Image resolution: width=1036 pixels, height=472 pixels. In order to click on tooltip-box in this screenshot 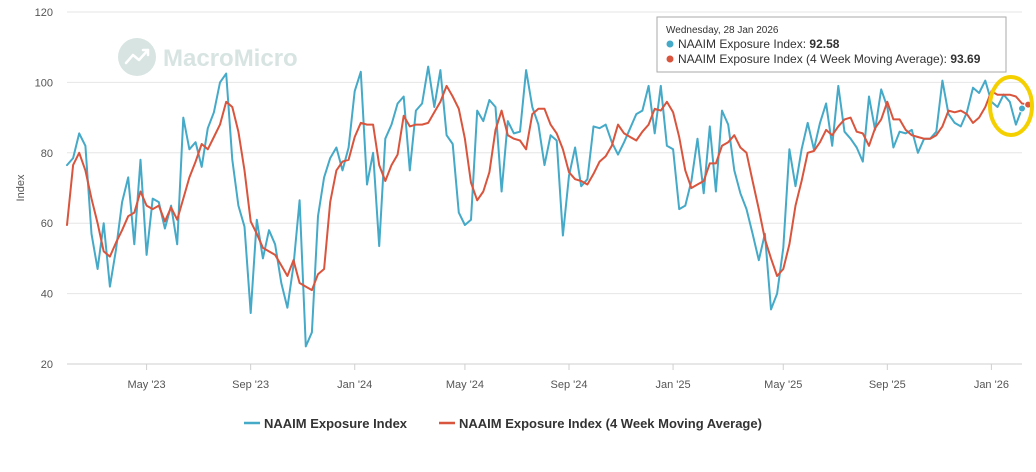, I will do `click(831, 44)`.